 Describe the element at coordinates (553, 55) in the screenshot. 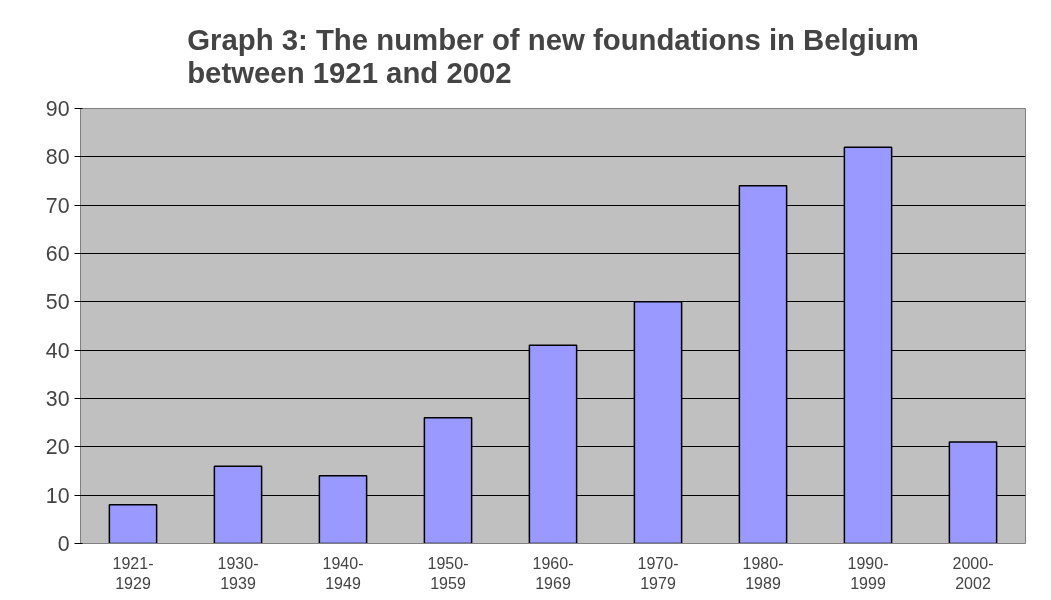

I see `chart-title: Graph 3: The number of new foundations in Belgium between 1921 and 2002` at that location.